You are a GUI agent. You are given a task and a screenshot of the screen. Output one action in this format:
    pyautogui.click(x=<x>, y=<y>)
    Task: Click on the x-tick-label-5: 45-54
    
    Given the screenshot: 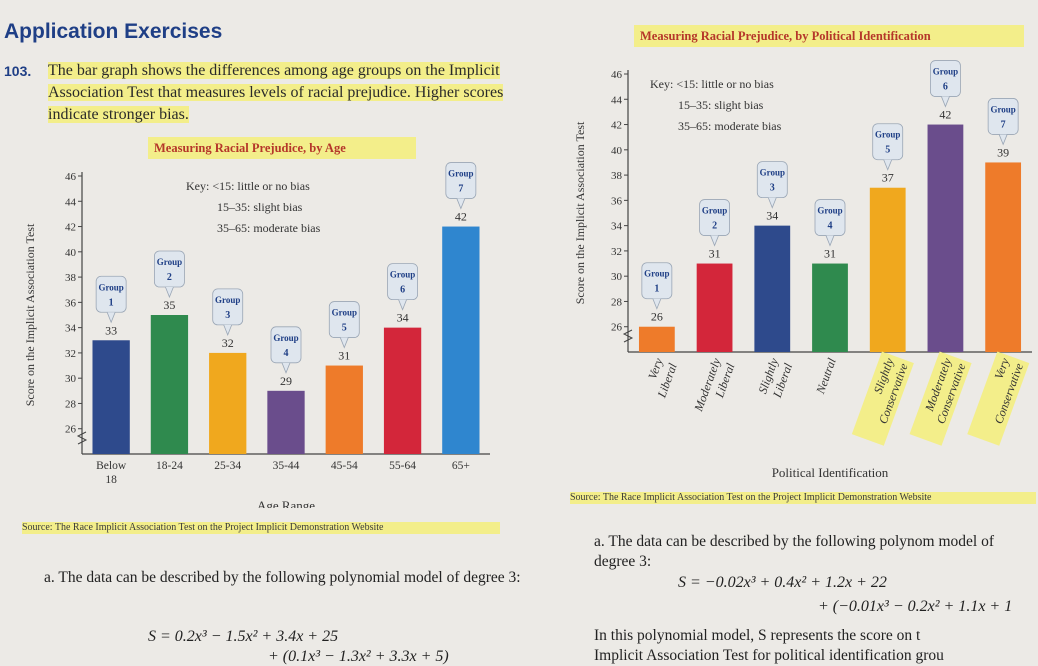 What is the action you would take?
    pyautogui.click(x=344, y=466)
    